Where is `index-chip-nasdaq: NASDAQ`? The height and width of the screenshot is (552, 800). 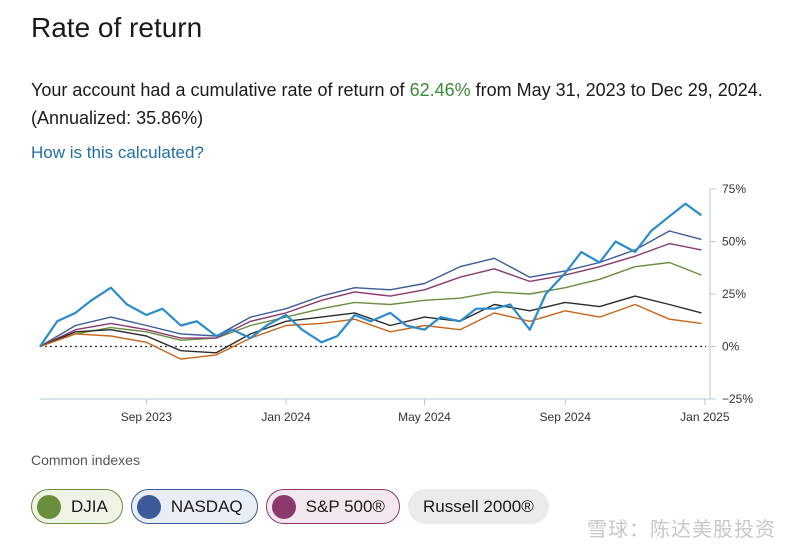
index-chip-nasdaq: NASDAQ is located at coordinates (194, 506).